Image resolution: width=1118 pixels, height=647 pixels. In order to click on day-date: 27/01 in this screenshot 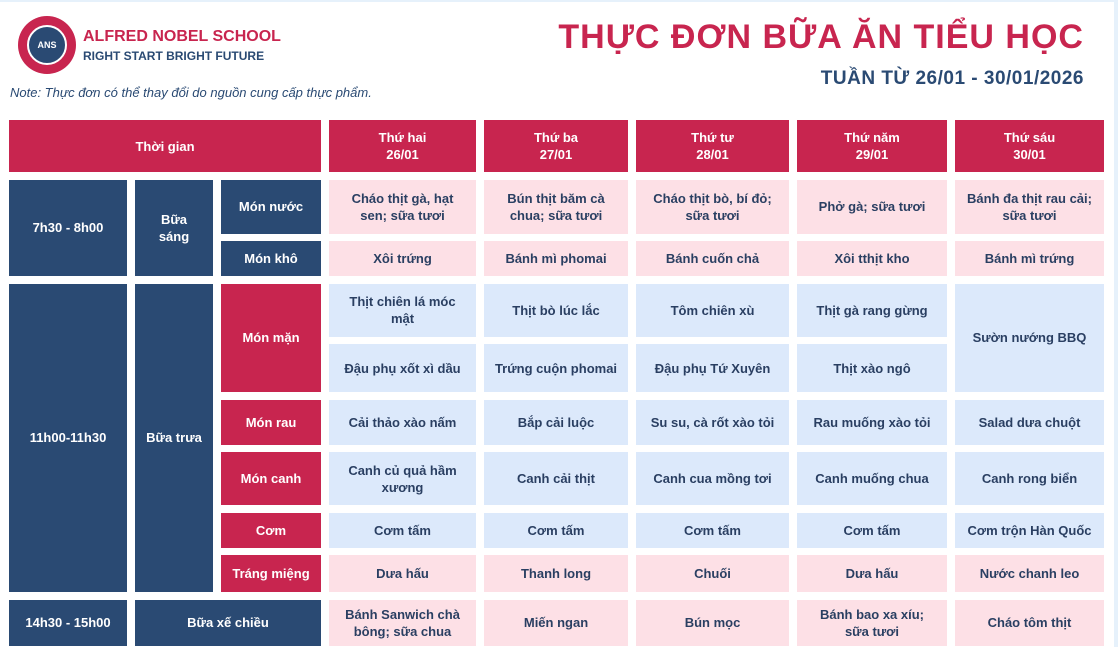, I will do `click(556, 154)`.